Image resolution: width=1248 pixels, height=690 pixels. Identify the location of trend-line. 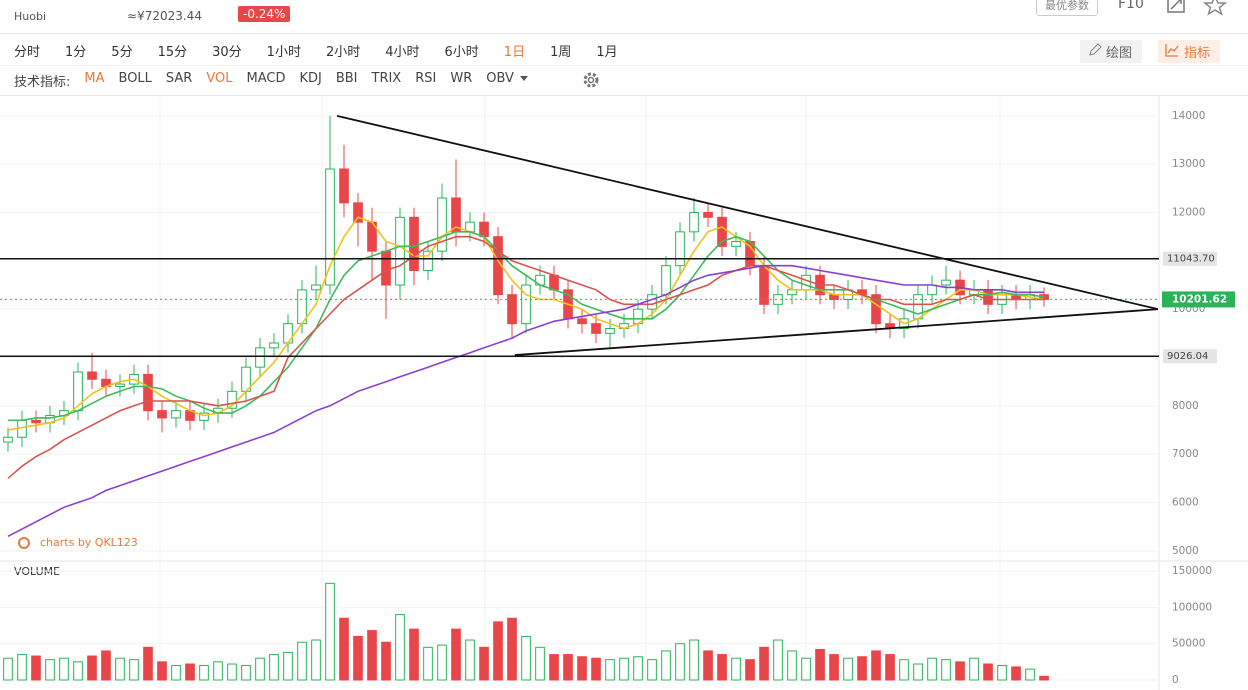
(836, 332).